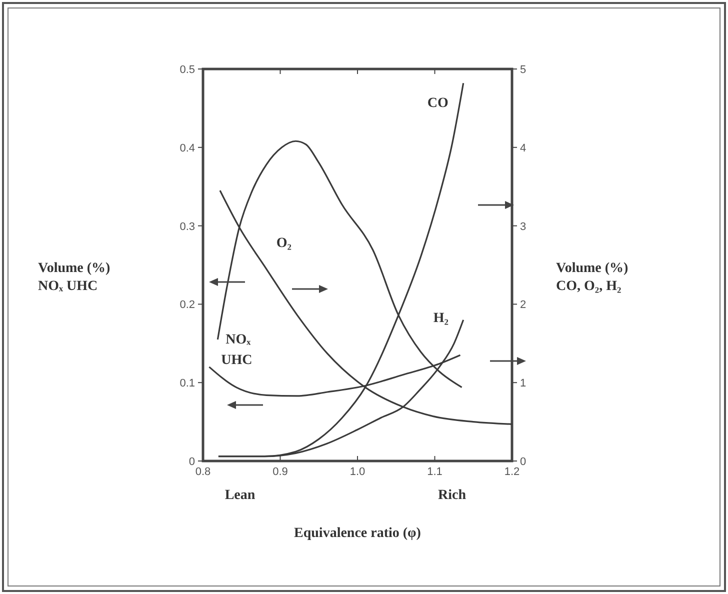 The image size is (728, 594). Describe the element at coordinates (203, 472) in the screenshot. I see `x-tick-label: 0.8` at that location.